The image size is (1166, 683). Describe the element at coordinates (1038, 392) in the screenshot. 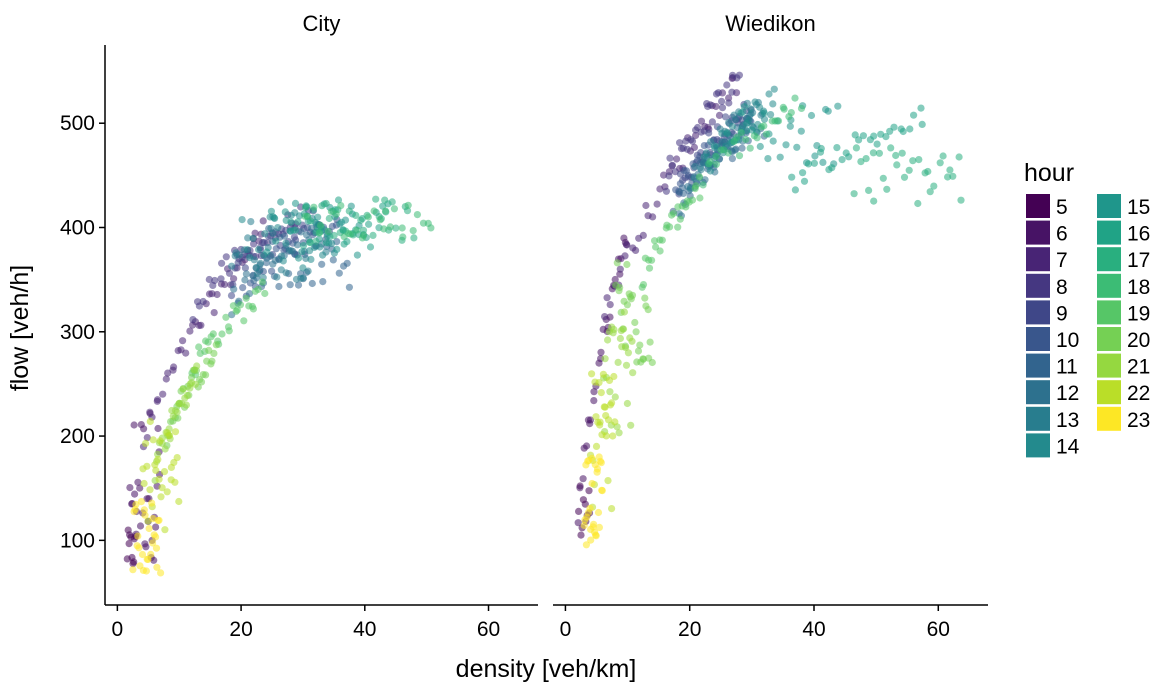

I see `legend-swatch` at that location.